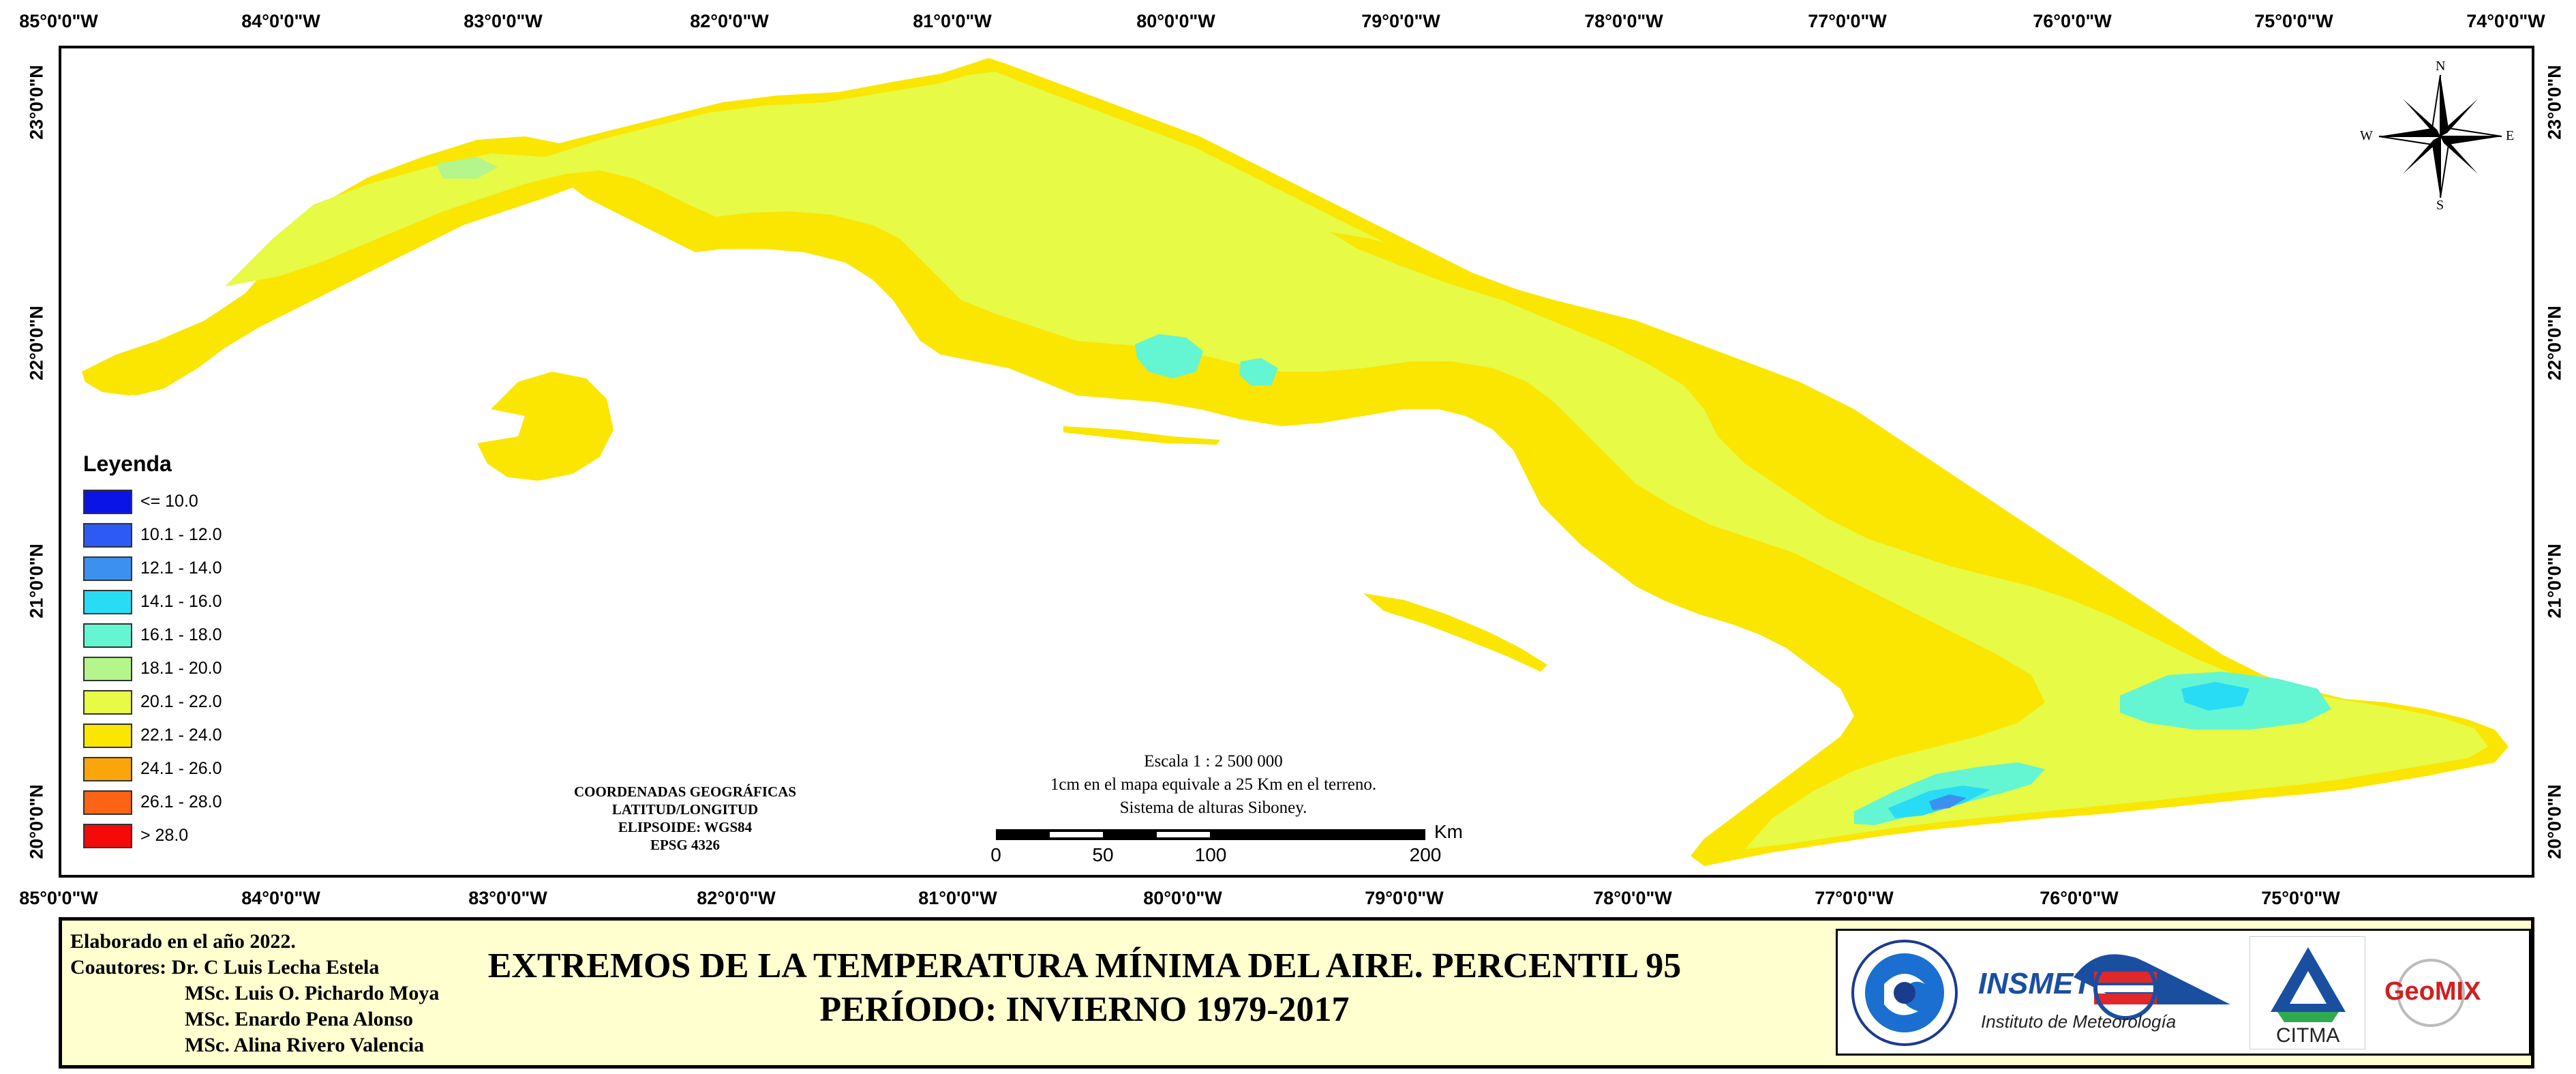 The width and height of the screenshot is (2576, 1074). Describe the element at coordinates (2554, 343) in the screenshot. I see `lat-tick-label: 22°0'0"N` at that location.